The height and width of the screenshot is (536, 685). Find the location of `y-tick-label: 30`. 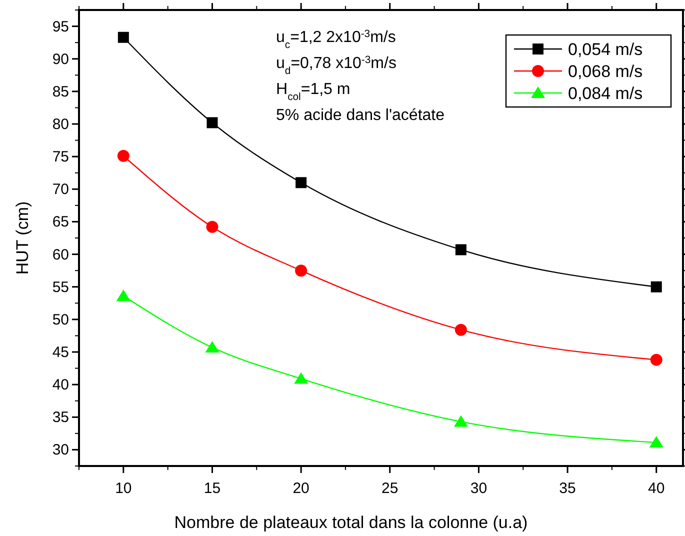

y-tick-label: 30 is located at coordinates (60, 450).